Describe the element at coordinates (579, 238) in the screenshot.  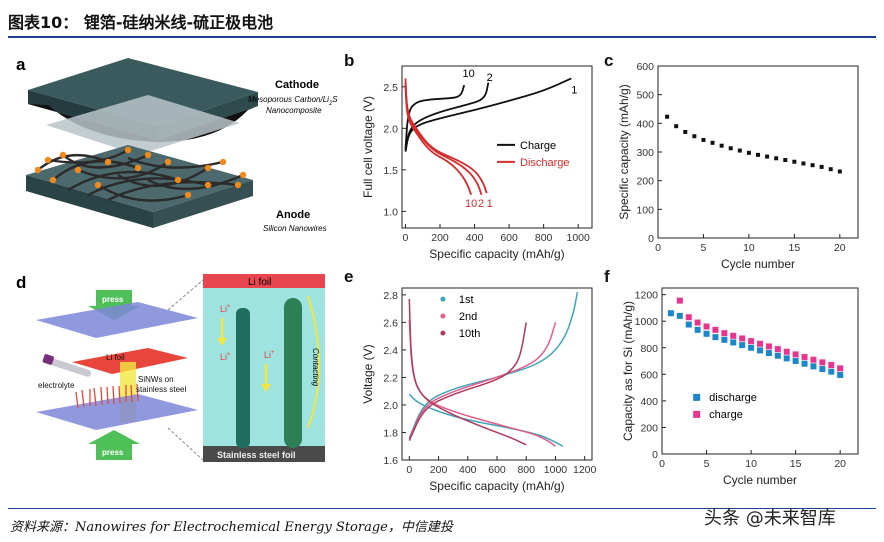
I see `panel-b-xtick-label: 1000` at that location.